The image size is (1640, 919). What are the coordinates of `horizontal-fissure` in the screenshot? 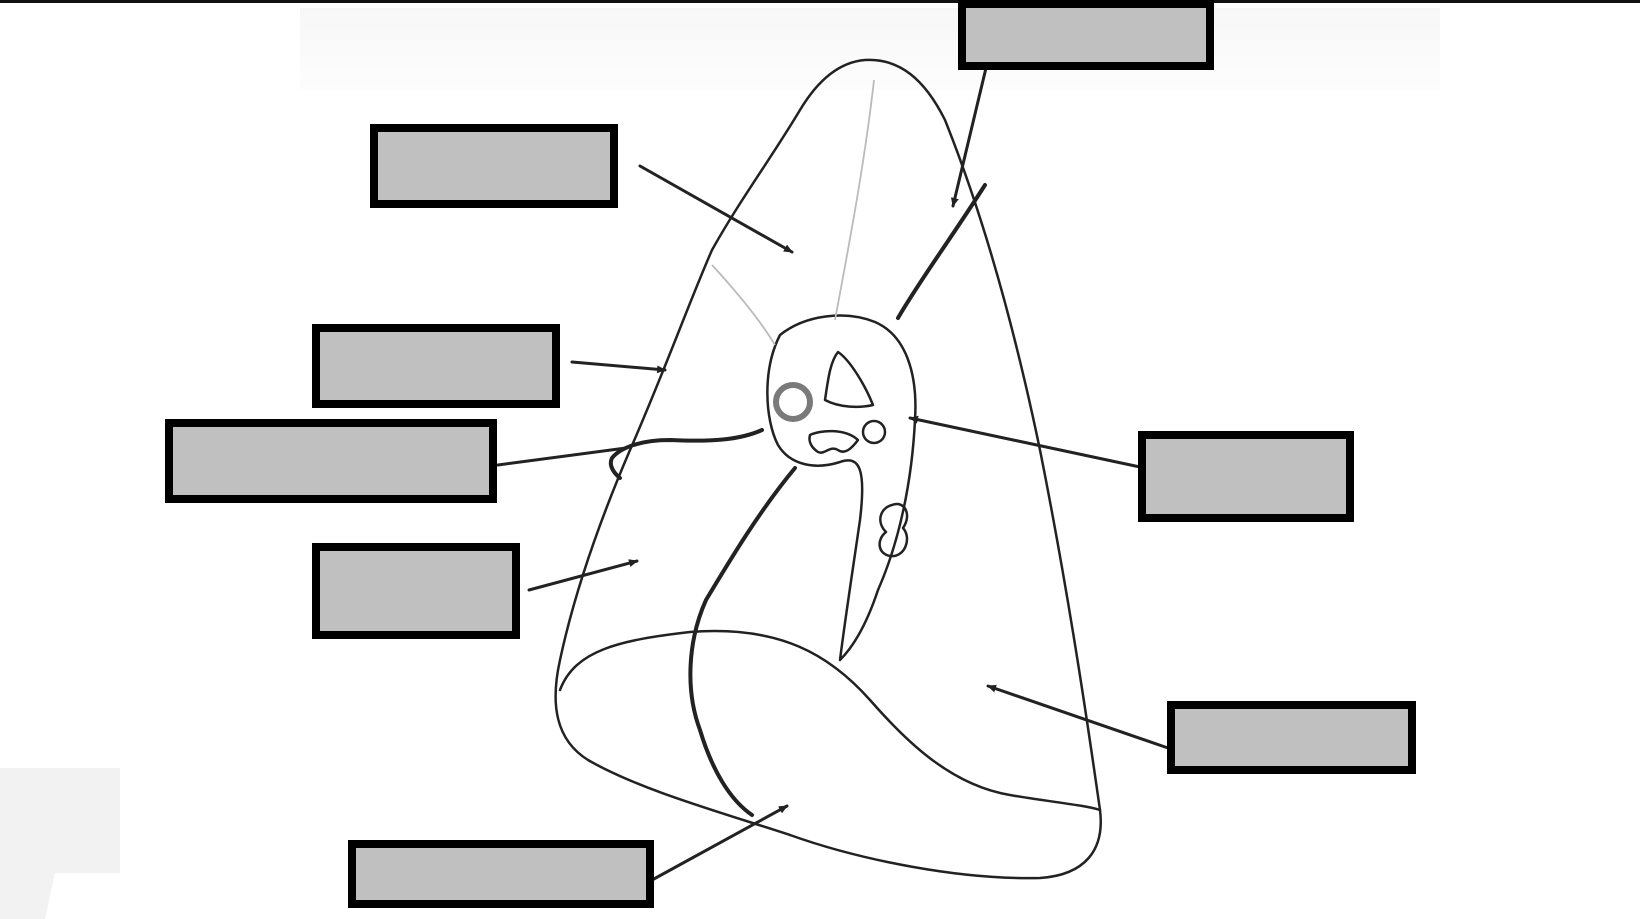 It's located at (686, 454).